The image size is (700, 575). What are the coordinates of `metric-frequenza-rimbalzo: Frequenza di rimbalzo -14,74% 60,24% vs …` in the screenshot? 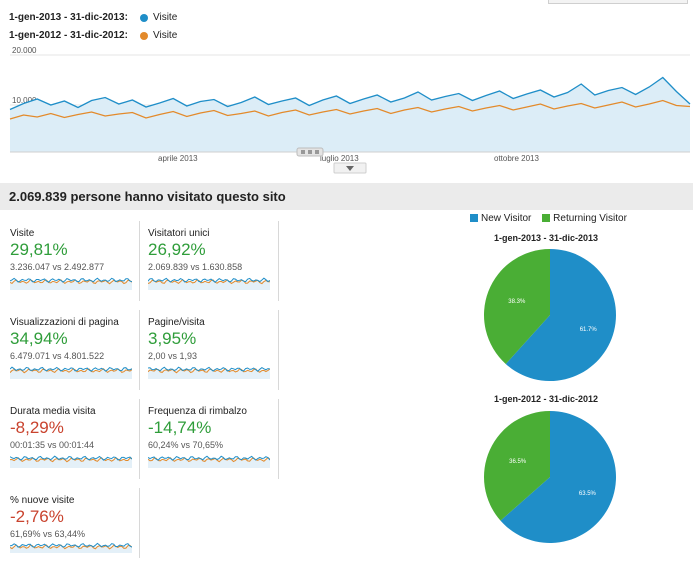 It's located at (210, 446).